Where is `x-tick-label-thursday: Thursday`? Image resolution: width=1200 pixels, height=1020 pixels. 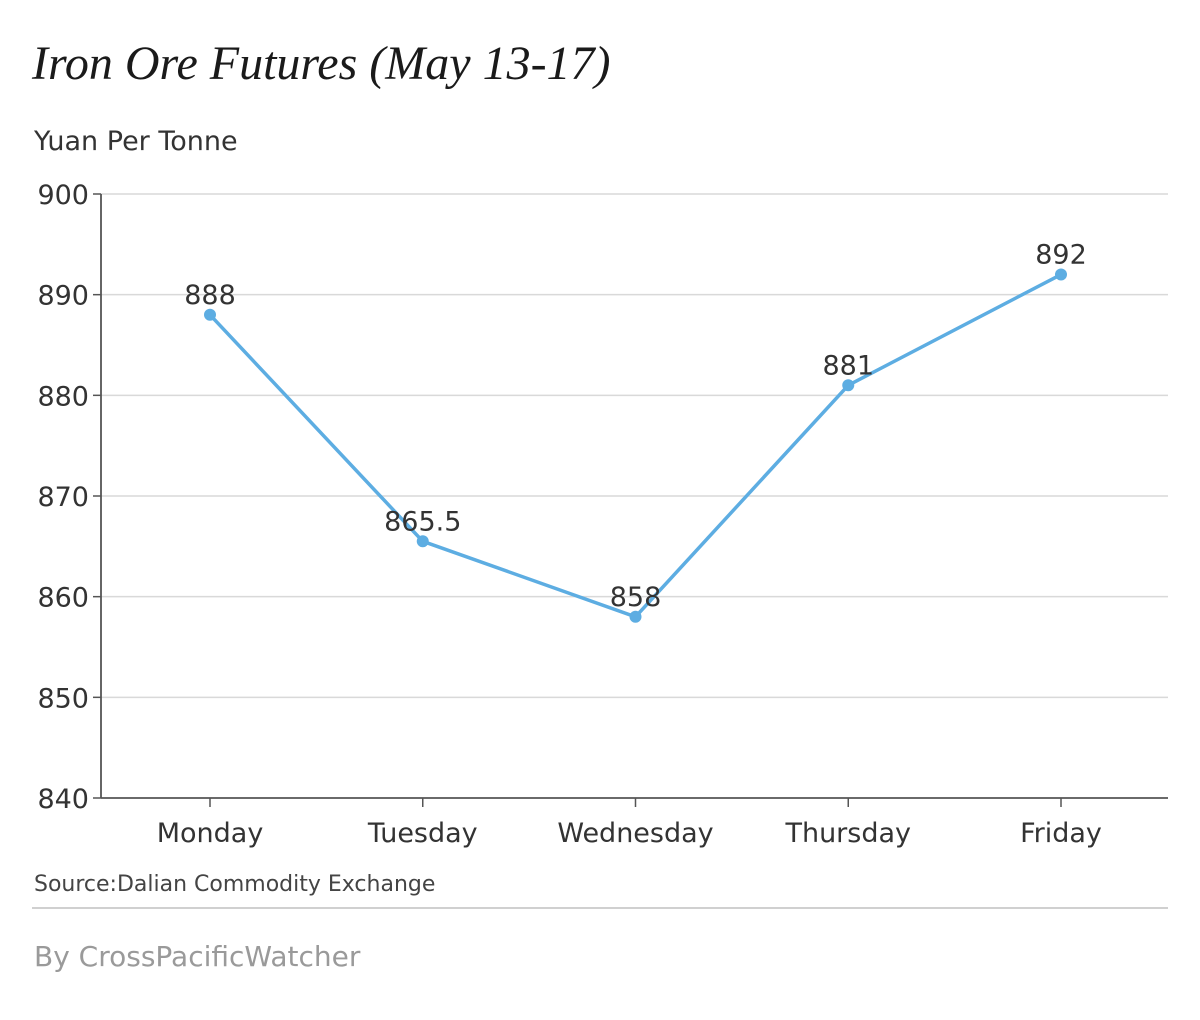 x-tick-label-thursday: Thursday is located at coordinates (847, 833).